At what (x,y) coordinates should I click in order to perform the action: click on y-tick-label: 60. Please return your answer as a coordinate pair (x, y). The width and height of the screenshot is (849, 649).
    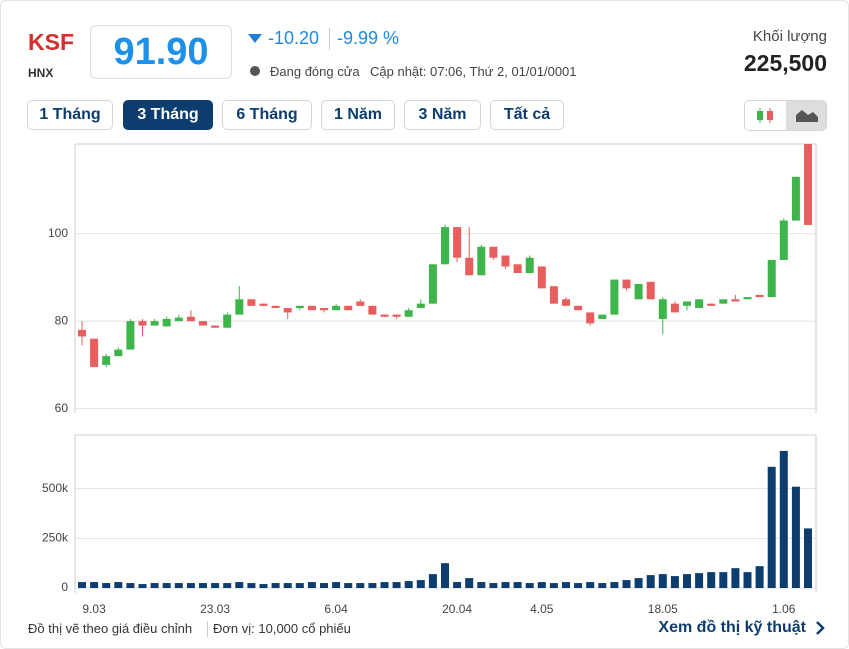
    Looking at the image, I should click on (62, 408).